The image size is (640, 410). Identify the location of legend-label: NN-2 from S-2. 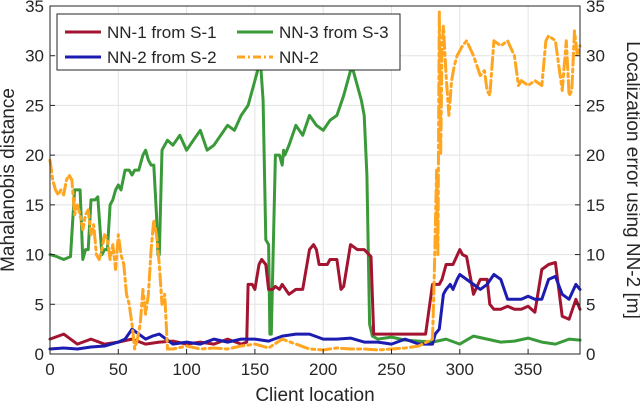
(162, 57).